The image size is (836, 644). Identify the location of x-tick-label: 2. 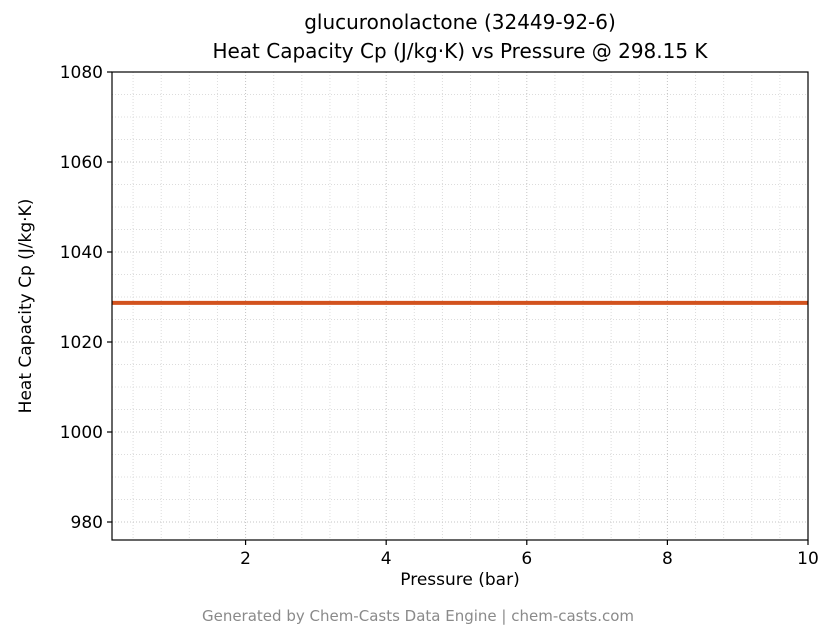
(245, 559).